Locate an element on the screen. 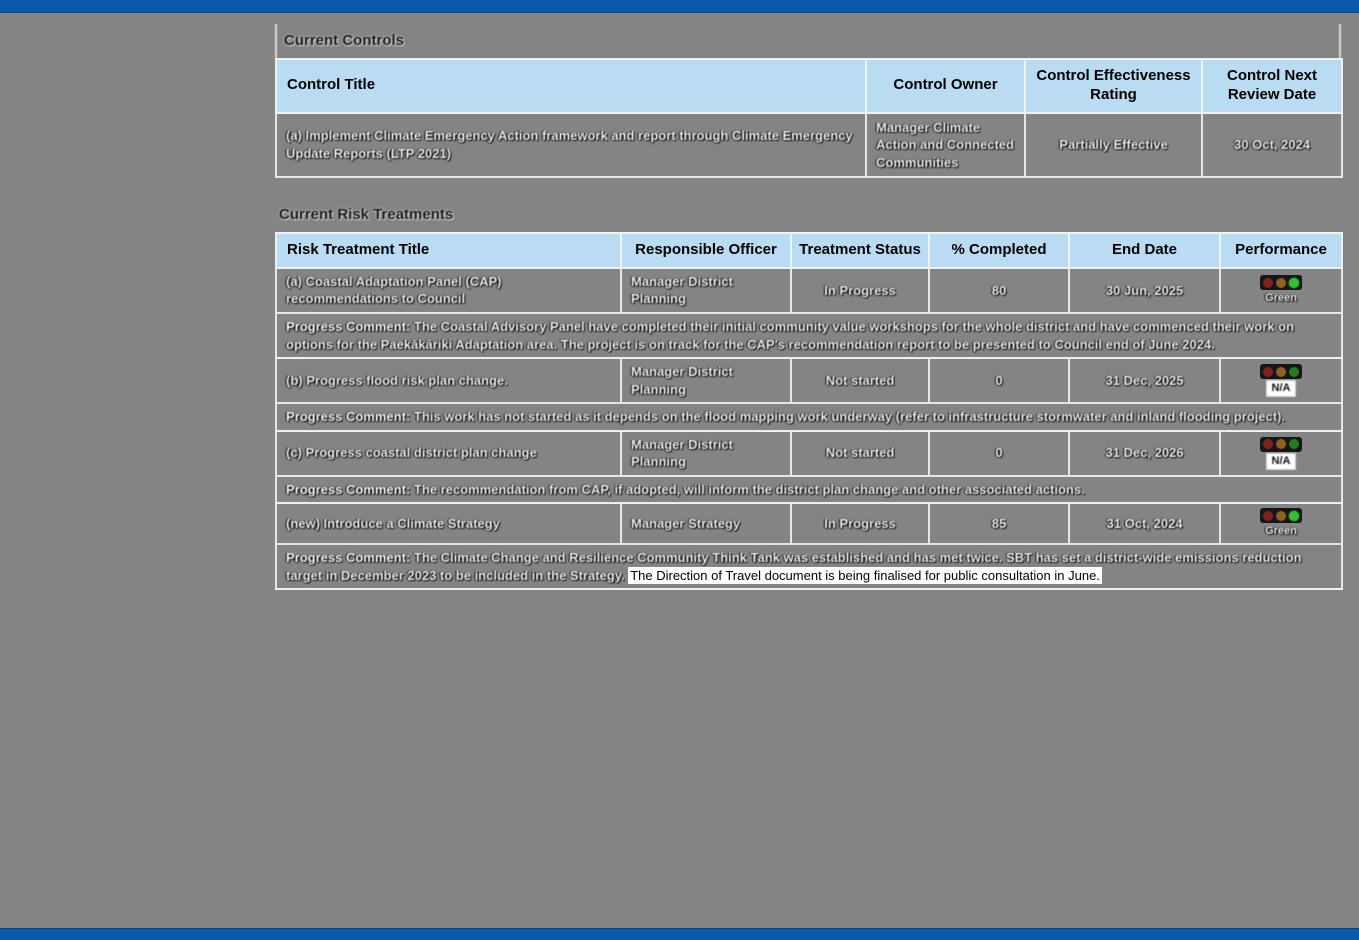 The width and height of the screenshot is (1359, 940). column-header-responsible-officer: Responsible Officer is located at coordinates (706, 250).